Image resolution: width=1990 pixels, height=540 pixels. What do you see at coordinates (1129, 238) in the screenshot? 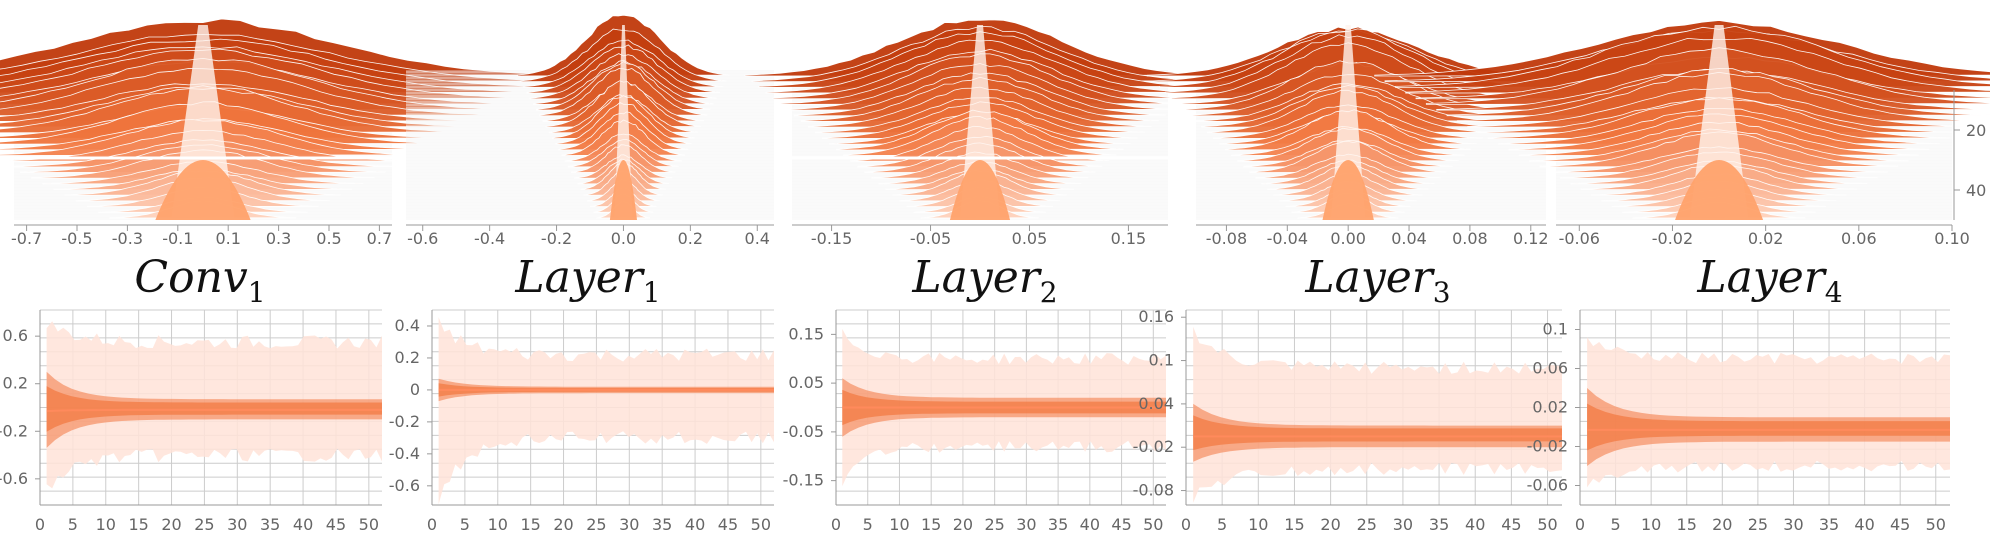
I see `histogram-x-tick-label: 0.15` at bounding box center [1129, 238].